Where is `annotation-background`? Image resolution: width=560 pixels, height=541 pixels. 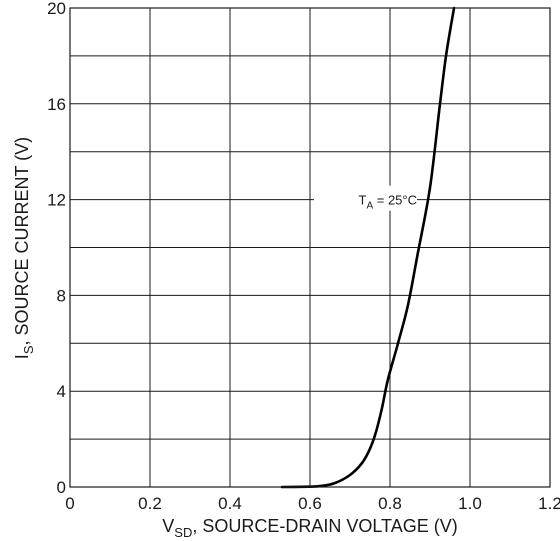
annotation-background is located at coordinates (365, 198).